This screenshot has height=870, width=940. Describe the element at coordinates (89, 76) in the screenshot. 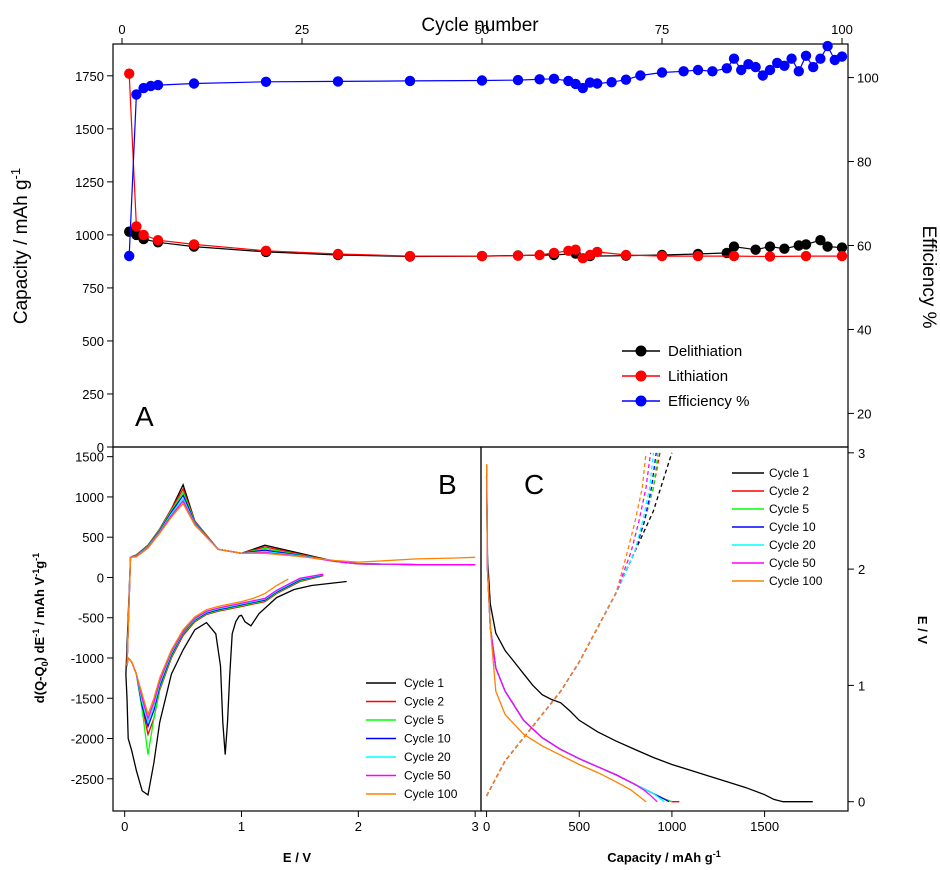

I see `panel-a-ytick-left-label: 1750` at that location.